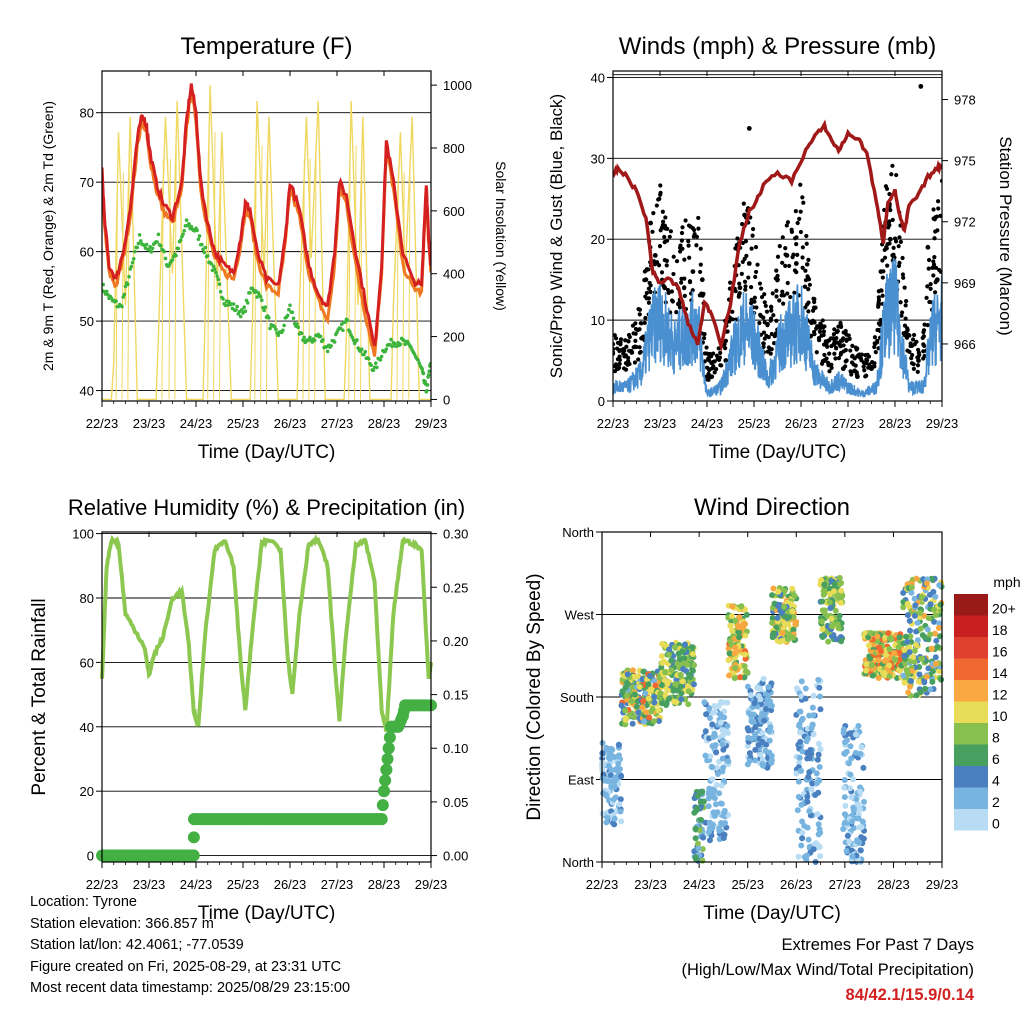 This screenshot has height=1024, width=1024. I want to click on y2-tick-label: 0.00, so click(455, 856).